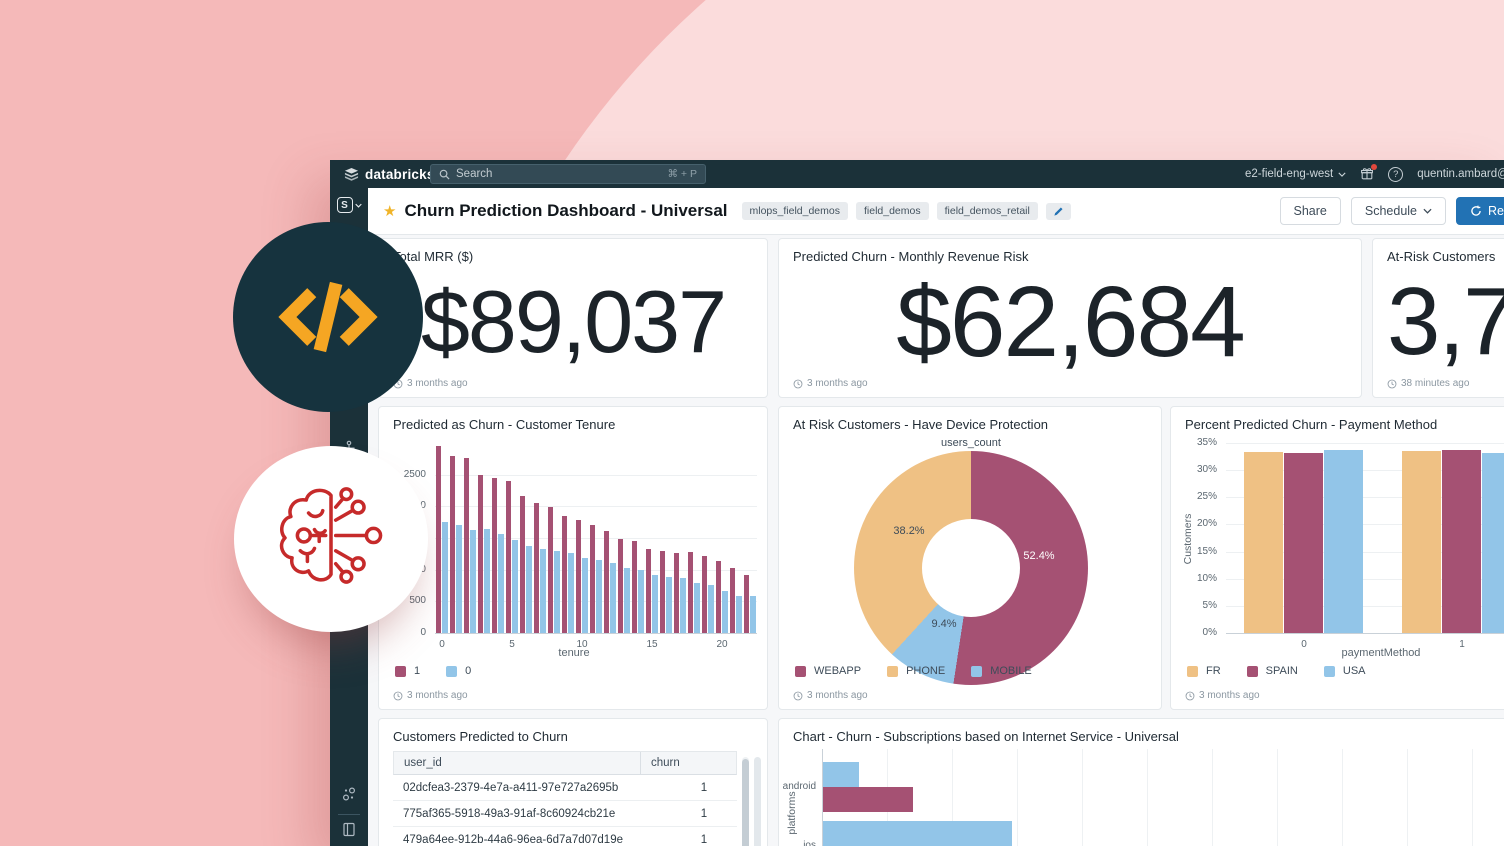 This screenshot has width=1504, height=846. I want to click on column-header-user-id: user_id, so click(423, 763).